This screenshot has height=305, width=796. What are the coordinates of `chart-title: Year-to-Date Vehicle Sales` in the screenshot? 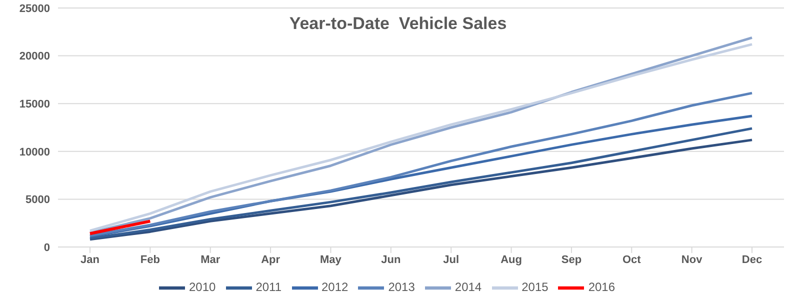 It's located at (398, 24).